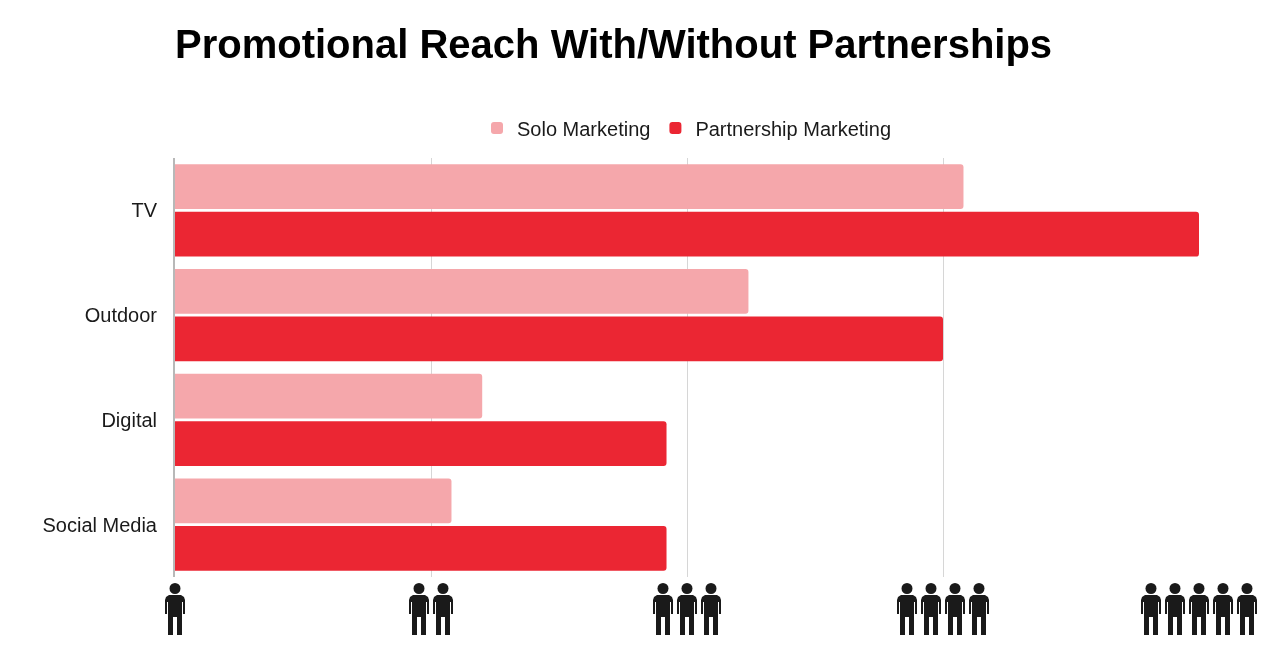 The width and height of the screenshot is (1269, 661). I want to click on y-tick-label: TV, so click(144, 210).